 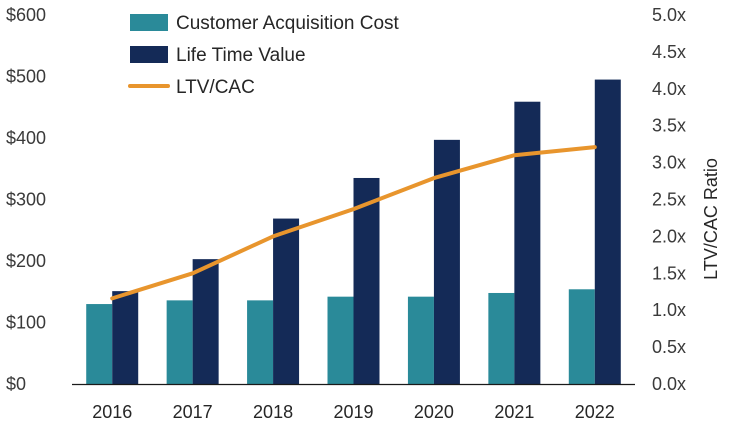 I want to click on ltv-bar-2019, so click(x=366, y=280).